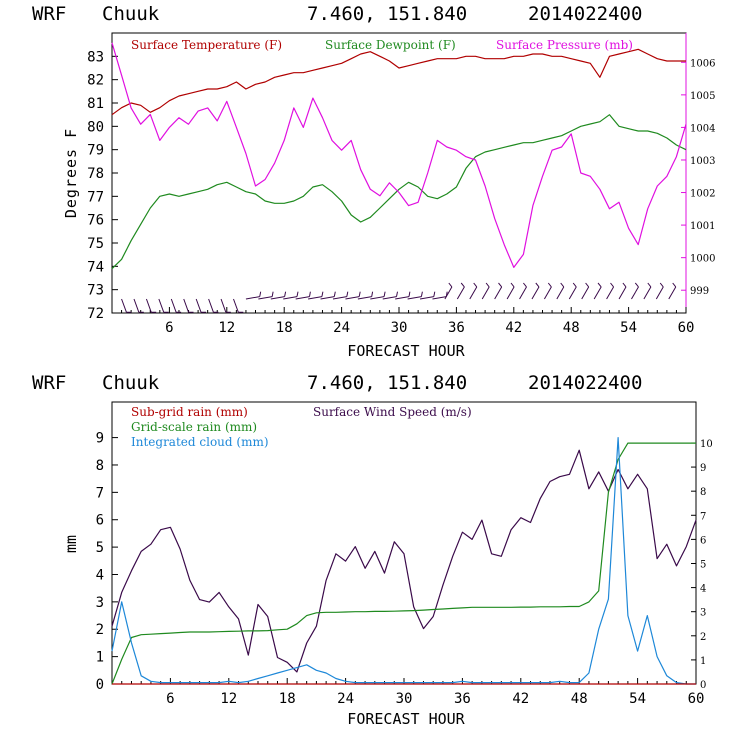  What do you see at coordinates (702, 128) in the screenshot?
I see `right-tick-label: 1004` at bounding box center [702, 128].